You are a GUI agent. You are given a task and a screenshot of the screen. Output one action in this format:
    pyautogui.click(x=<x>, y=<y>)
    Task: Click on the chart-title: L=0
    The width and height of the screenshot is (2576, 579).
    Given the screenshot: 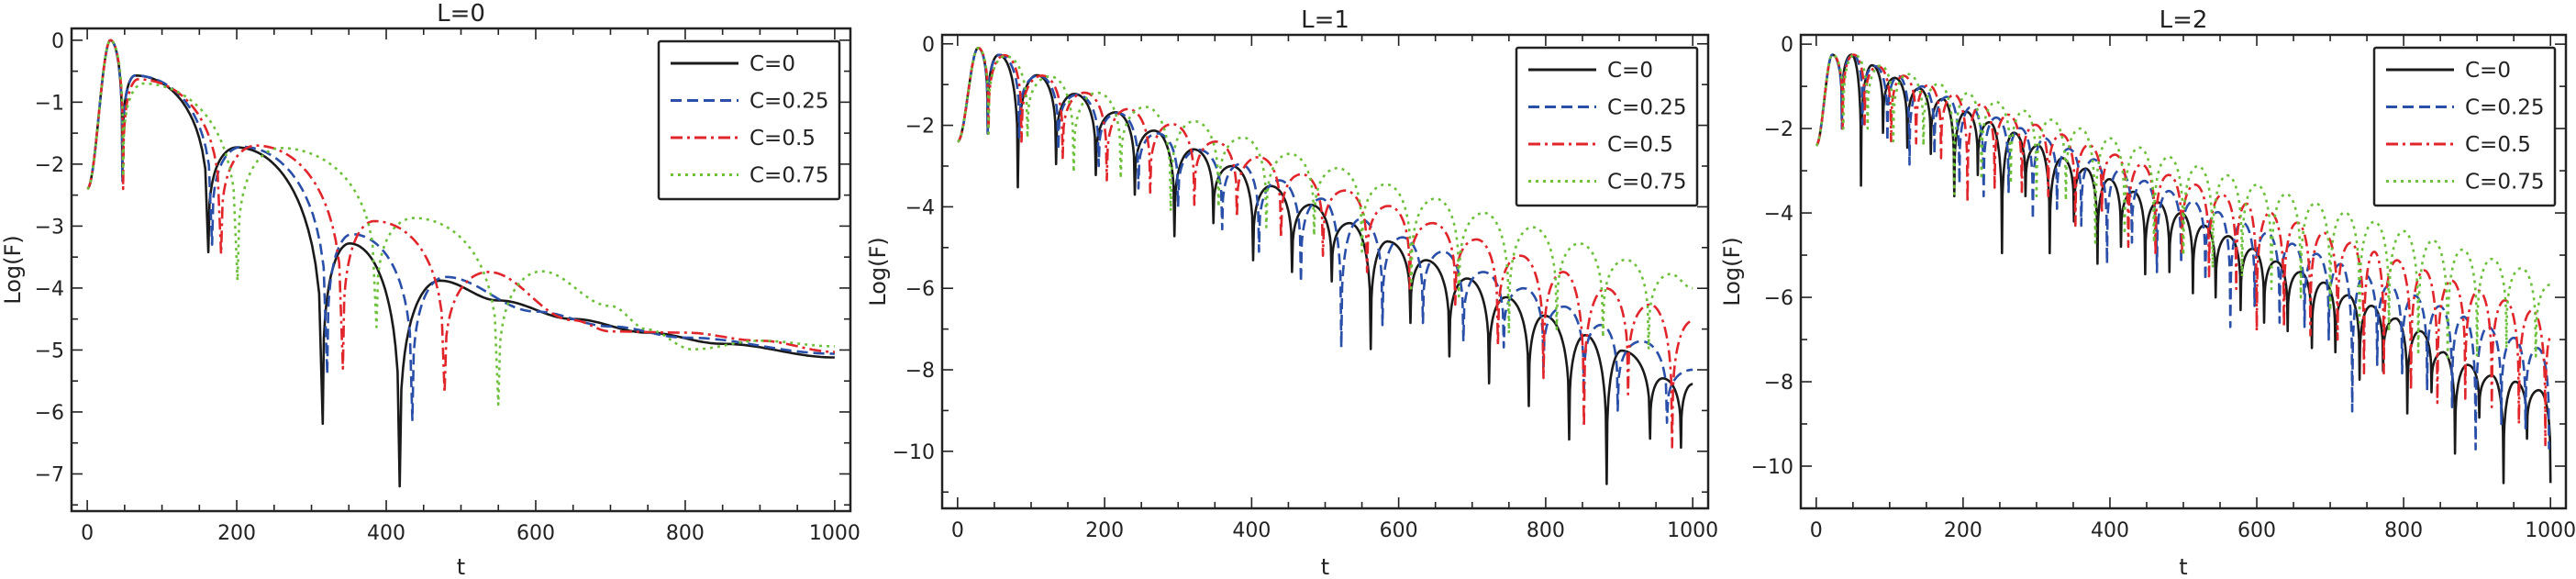 What is the action you would take?
    pyautogui.click(x=461, y=14)
    